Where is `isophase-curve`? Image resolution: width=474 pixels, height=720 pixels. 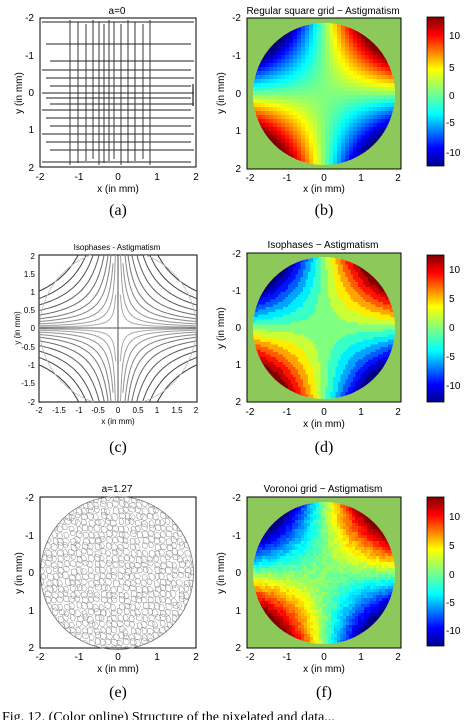 isophase-curve is located at coordinates (160, 289).